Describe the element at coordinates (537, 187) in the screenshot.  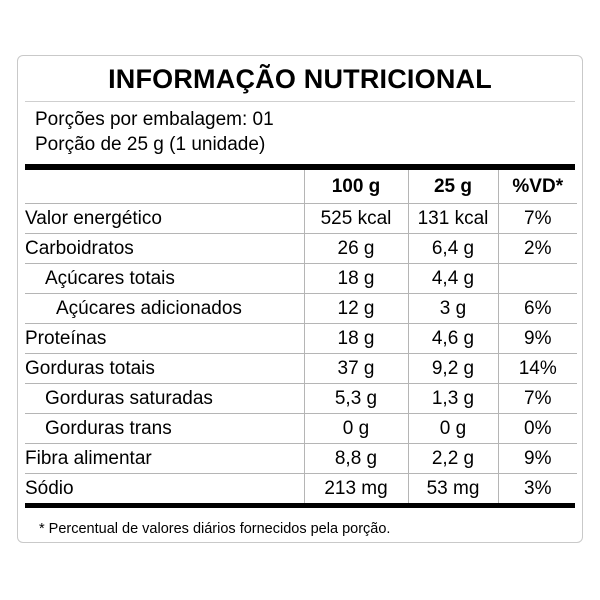
I see `column-header-daily-value: %VD*` at that location.